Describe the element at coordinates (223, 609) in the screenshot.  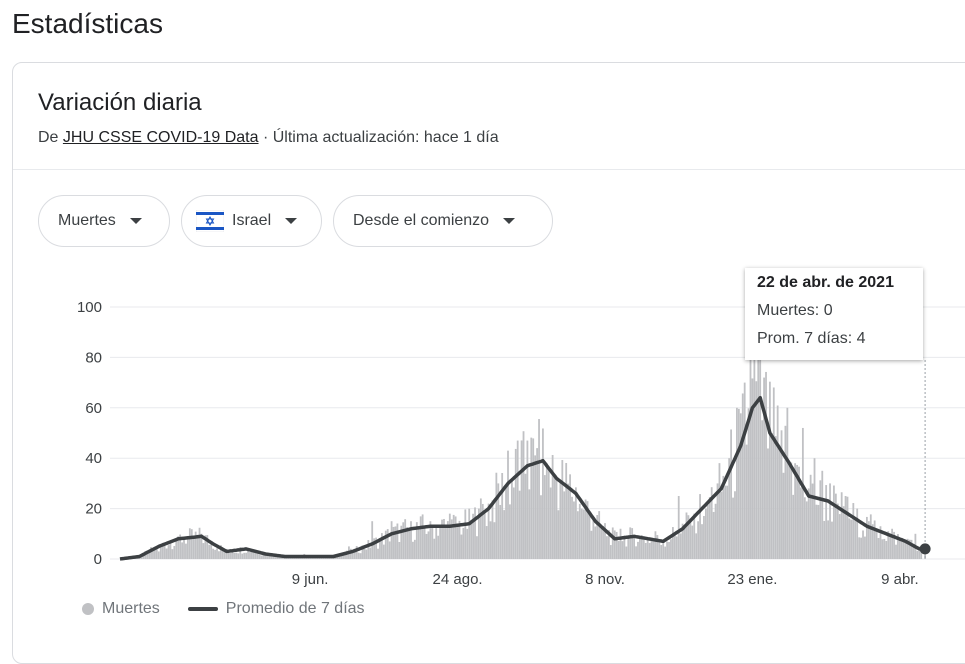
I see `chart-legend: Muertes Promedio de 7 días` at that location.